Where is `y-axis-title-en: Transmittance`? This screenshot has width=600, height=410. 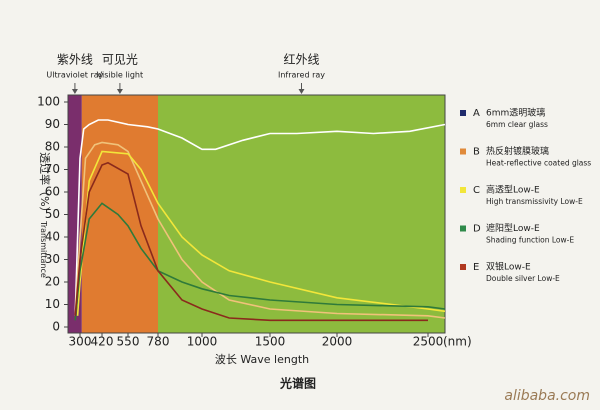
y-axis-title-en: Transmittance is located at coordinates (44, 249).